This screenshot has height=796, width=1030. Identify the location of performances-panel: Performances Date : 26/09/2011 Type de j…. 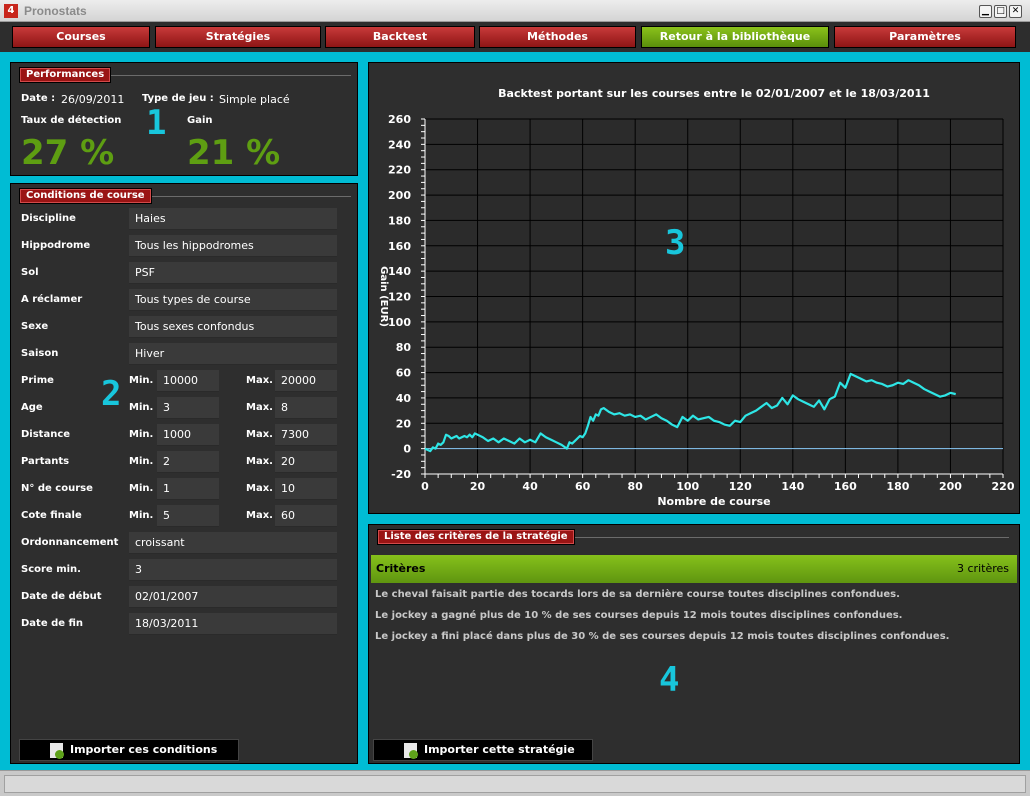
(184, 119).